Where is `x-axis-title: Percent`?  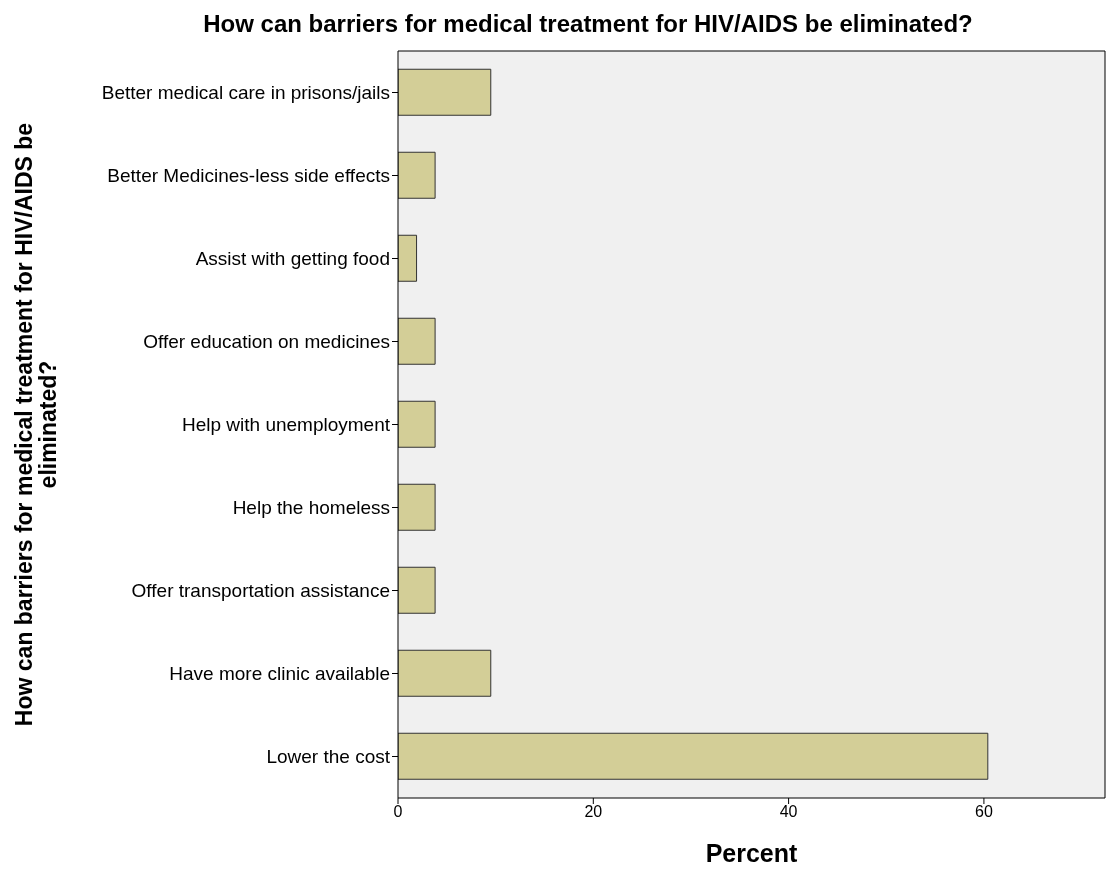 x-axis-title: Percent is located at coordinates (752, 853).